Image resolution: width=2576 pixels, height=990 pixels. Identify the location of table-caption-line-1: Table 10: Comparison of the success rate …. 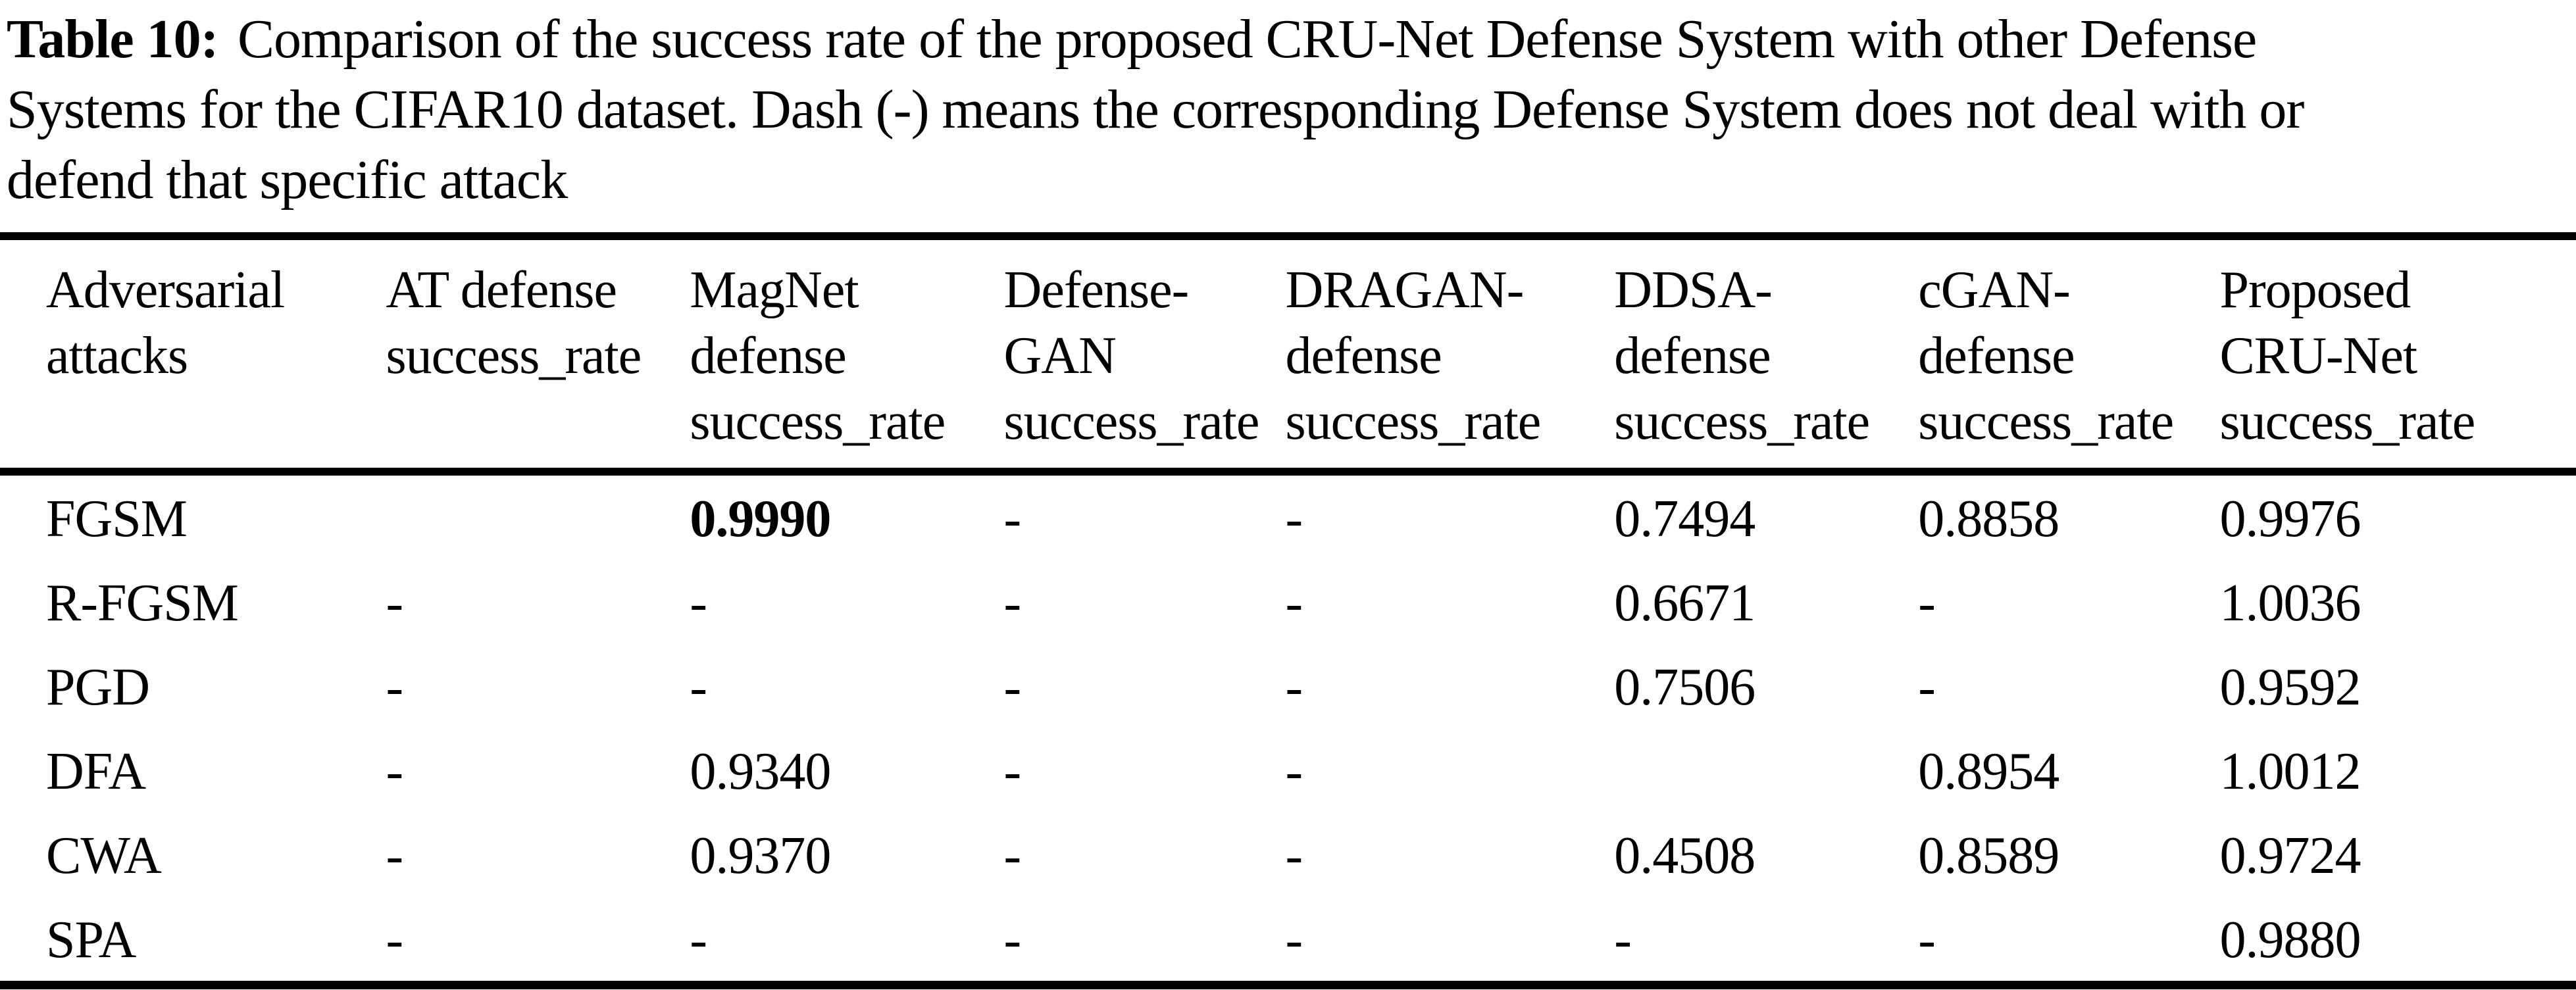
(1289, 39).